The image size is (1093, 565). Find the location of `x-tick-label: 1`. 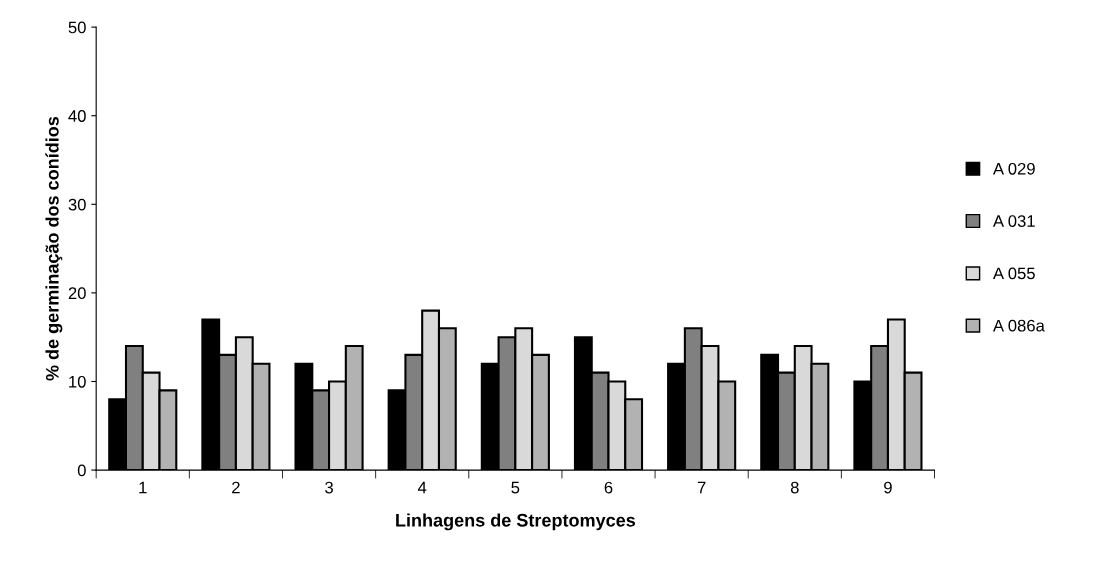

x-tick-label: 1 is located at coordinates (143, 487).